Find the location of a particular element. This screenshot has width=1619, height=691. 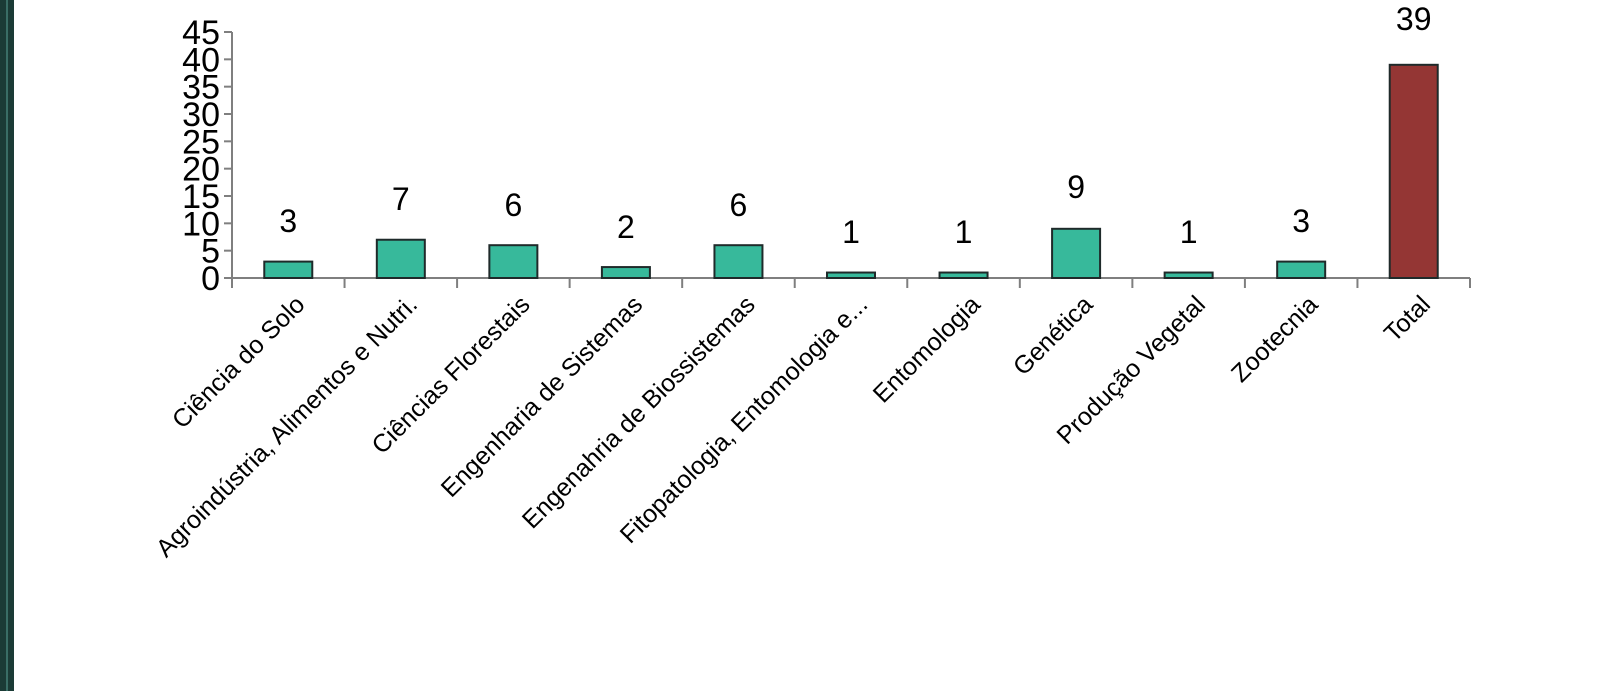

y-tick-label: 45 is located at coordinates (201, 33).